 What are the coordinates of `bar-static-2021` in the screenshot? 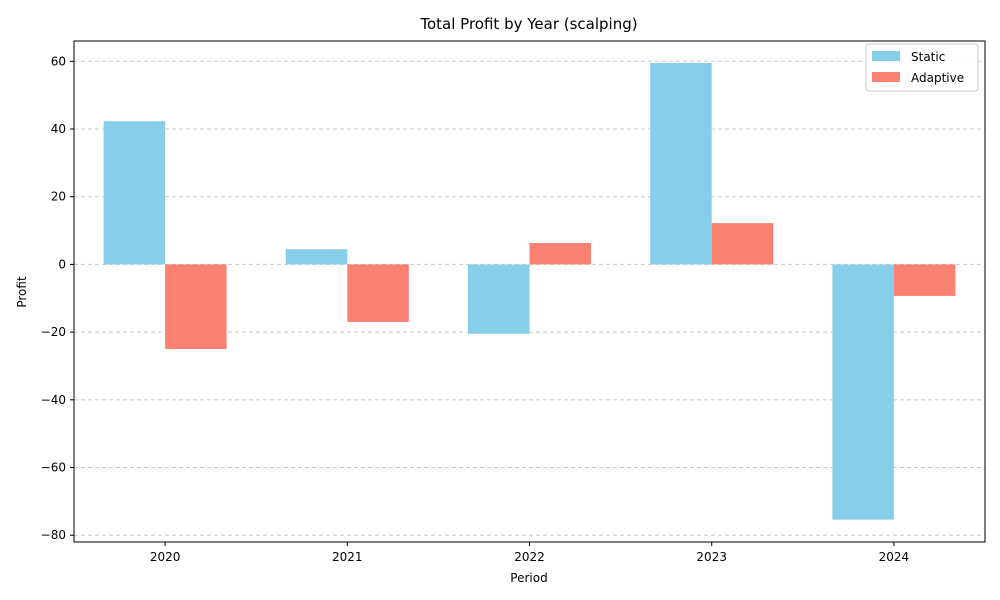 It's located at (316, 257).